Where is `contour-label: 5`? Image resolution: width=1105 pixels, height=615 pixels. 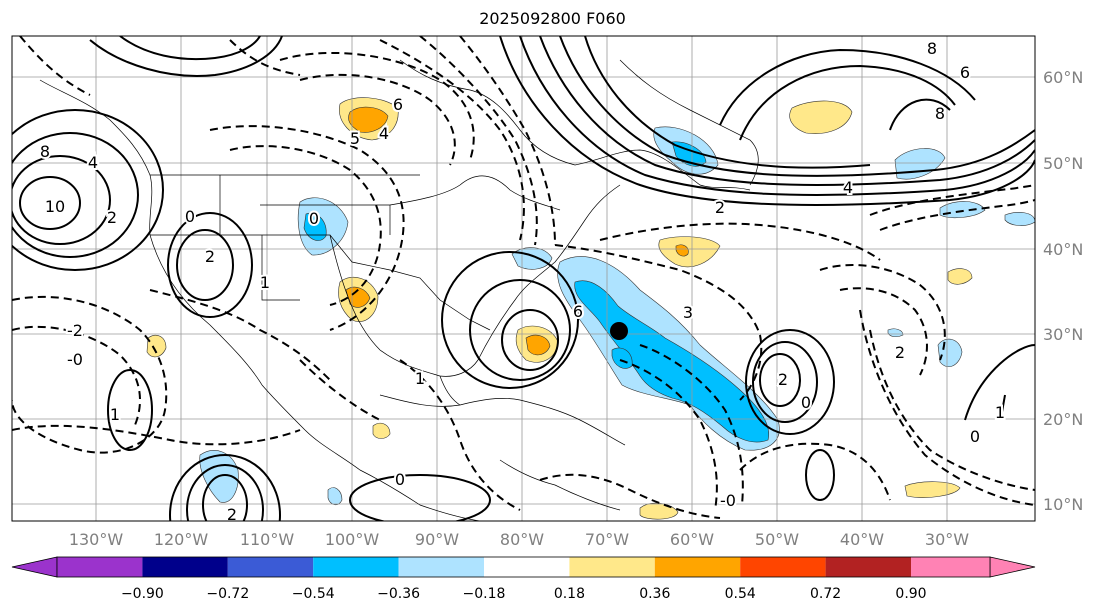
contour-label: 5 is located at coordinates (355, 138).